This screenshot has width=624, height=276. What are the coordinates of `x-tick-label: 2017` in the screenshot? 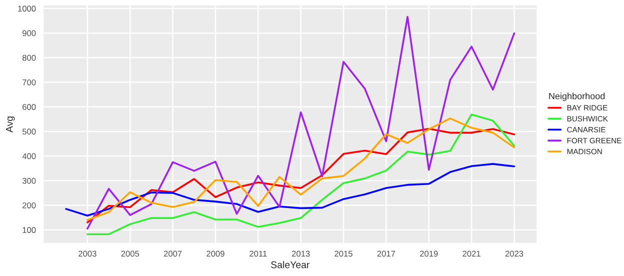 It's located at (386, 253).